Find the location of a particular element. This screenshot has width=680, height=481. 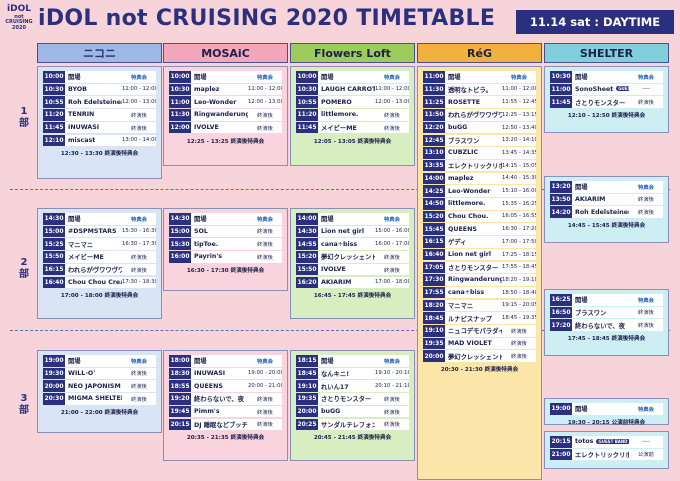

list-item: 18:55 QUEENS 20:00 - 21:00 is located at coordinates (225, 386).